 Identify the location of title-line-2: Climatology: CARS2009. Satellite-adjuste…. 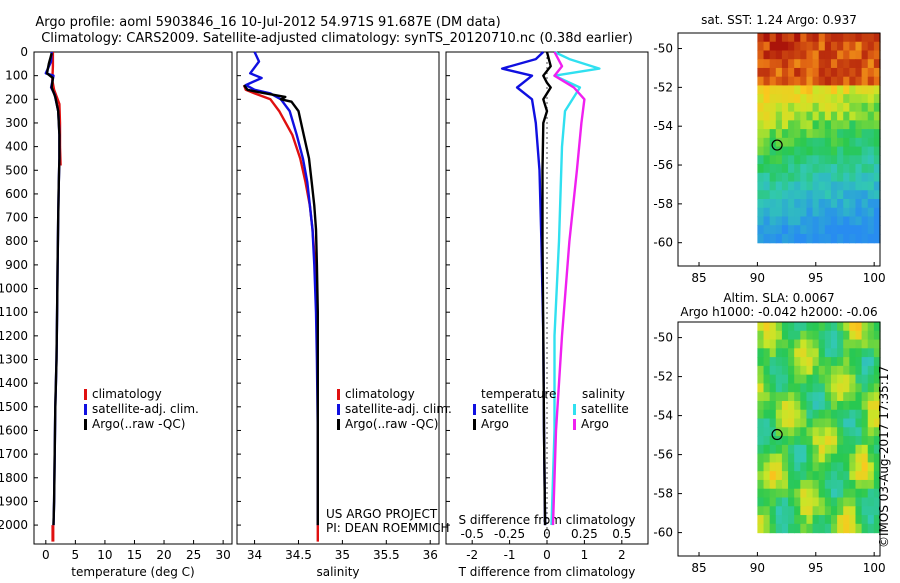
(337, 38).